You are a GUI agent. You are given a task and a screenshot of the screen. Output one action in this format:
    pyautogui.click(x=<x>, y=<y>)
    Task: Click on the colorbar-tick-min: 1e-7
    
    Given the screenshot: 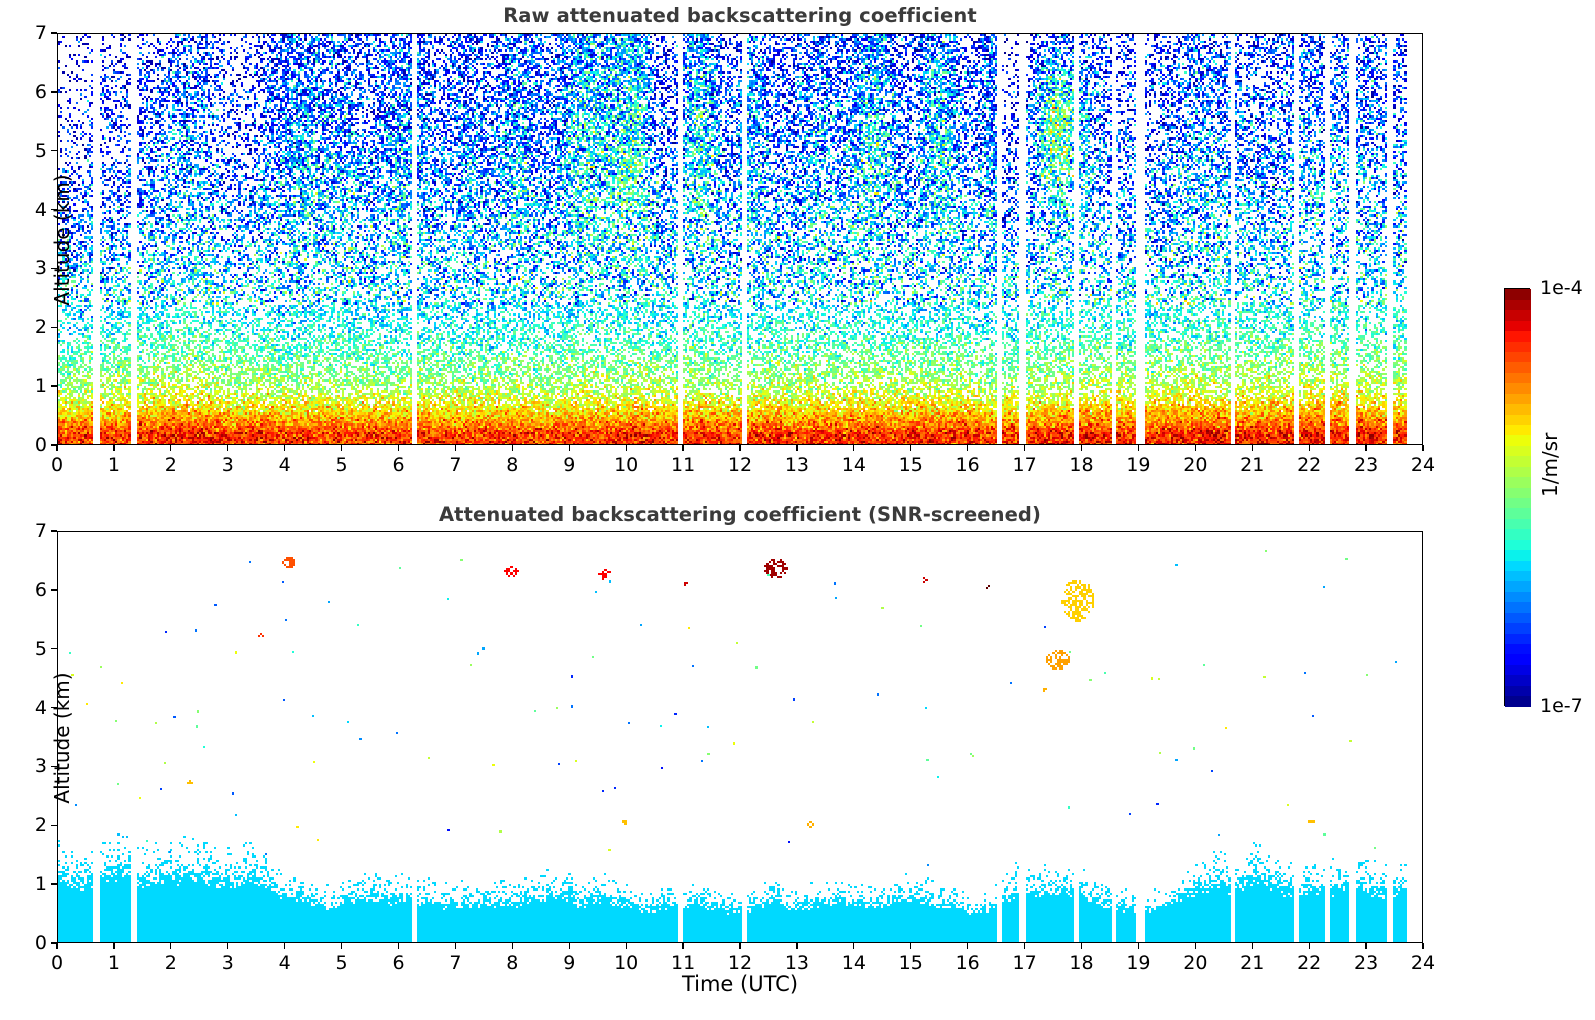 What is the action you would take?
    pyautogui.click(x=1561, y=706)
    